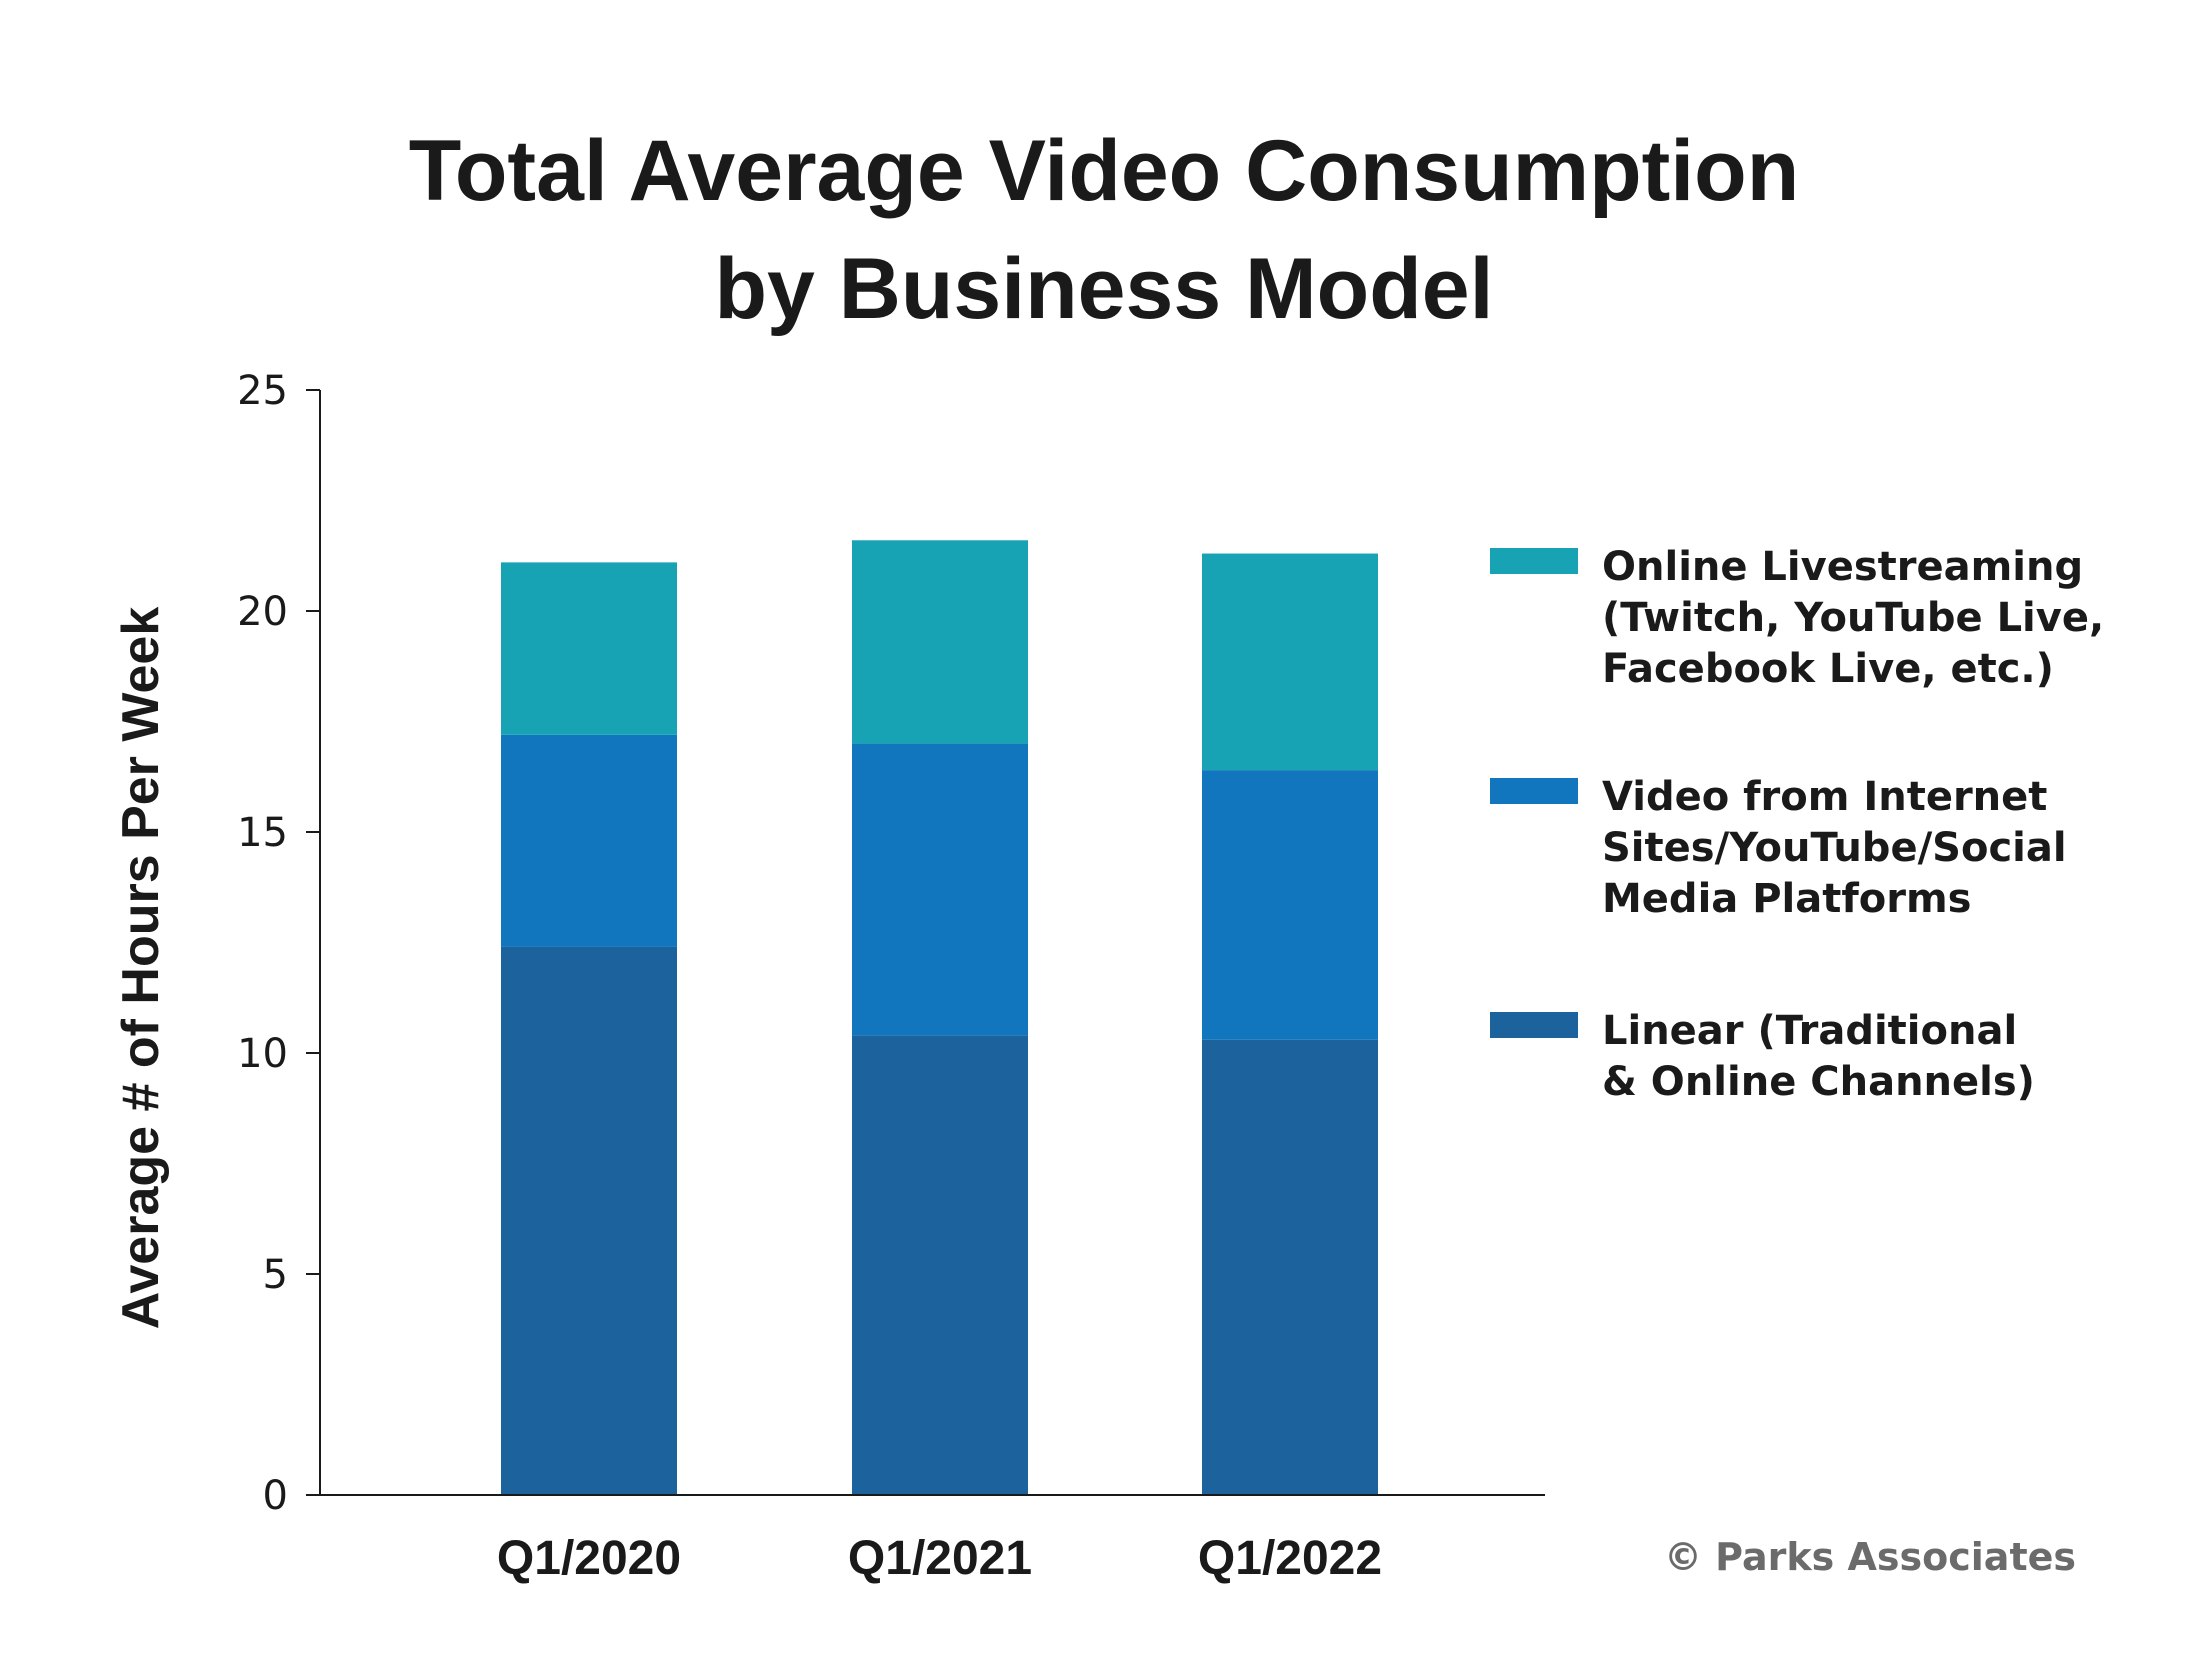  What do you see at coordinates (1853, 618) in the screenshot?
I see `legend-label-3: (Twitch, YouTube Live,` at bounding box center [1853, 618].